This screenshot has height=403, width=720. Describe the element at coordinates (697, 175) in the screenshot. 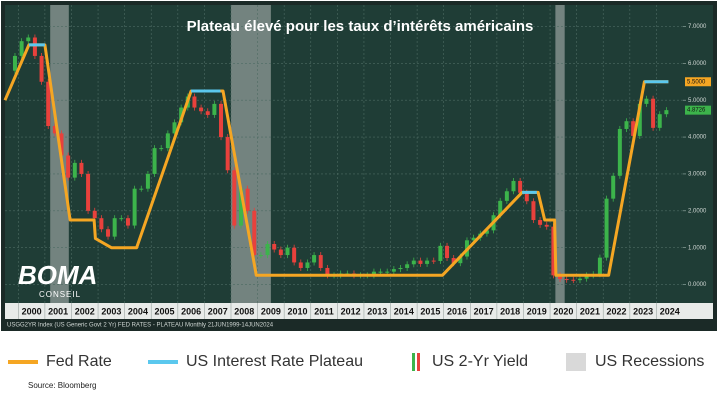

I see `y-tick-label: 3.0000` at that location.